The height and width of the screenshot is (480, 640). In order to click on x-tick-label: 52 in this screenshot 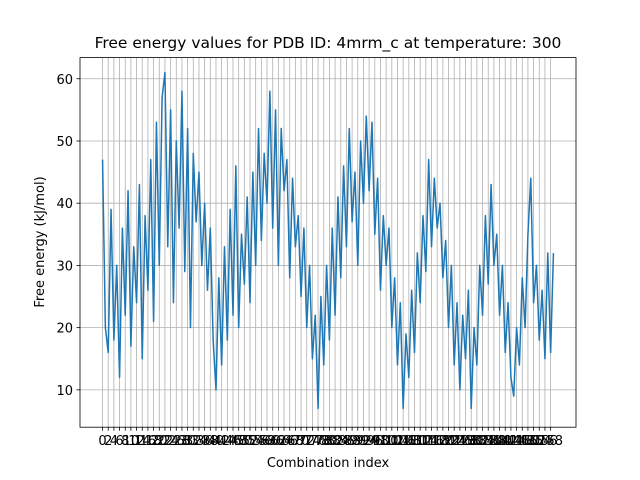, I will do `click(250, 441)`.